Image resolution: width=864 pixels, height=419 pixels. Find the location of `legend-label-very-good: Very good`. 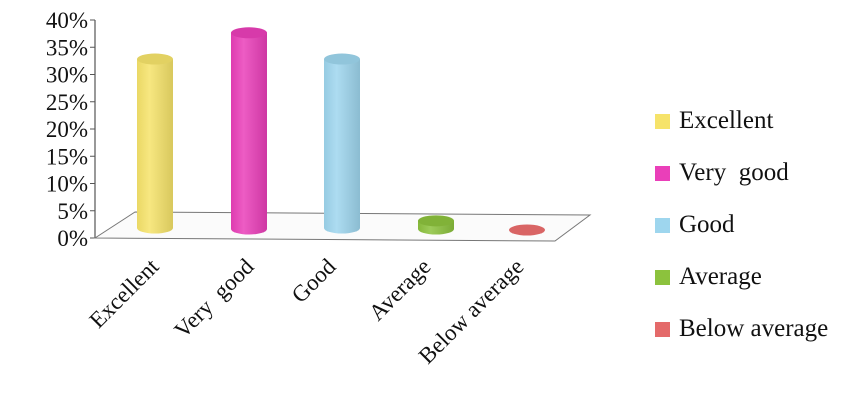

legend-label-very-good: Very good is located at coordinates (734, 172).